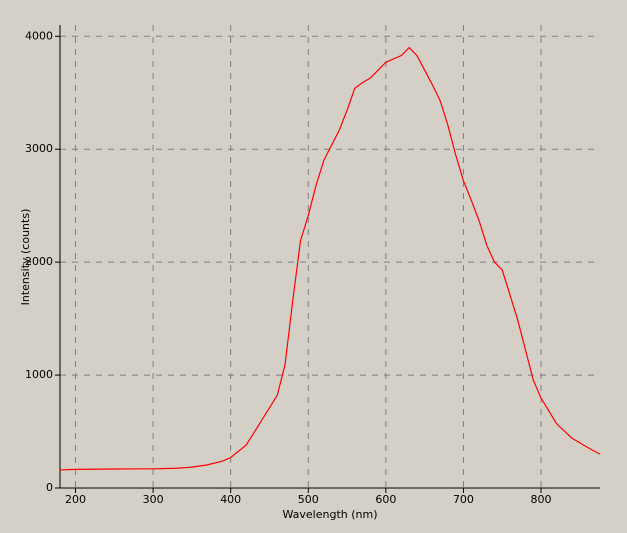 This screenshot has width=627, height=533. Describe the element at coordinates (153, 499) in the screenshot. I see `x-tick-label: 300` at that location.